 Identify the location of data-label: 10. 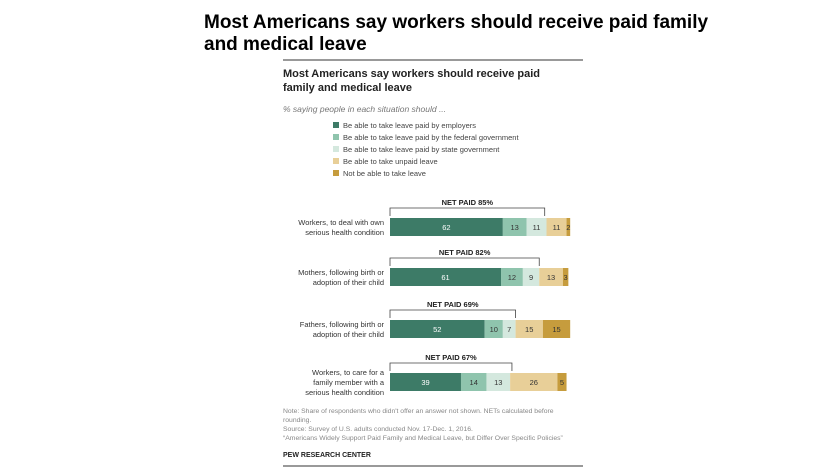
(494, 329).